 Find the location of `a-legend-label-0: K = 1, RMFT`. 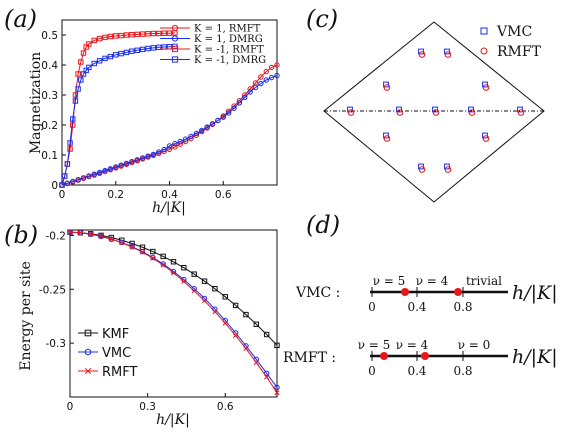

a-legend-label-0: K = 1, RMFT is located at coordinates (227, 29).